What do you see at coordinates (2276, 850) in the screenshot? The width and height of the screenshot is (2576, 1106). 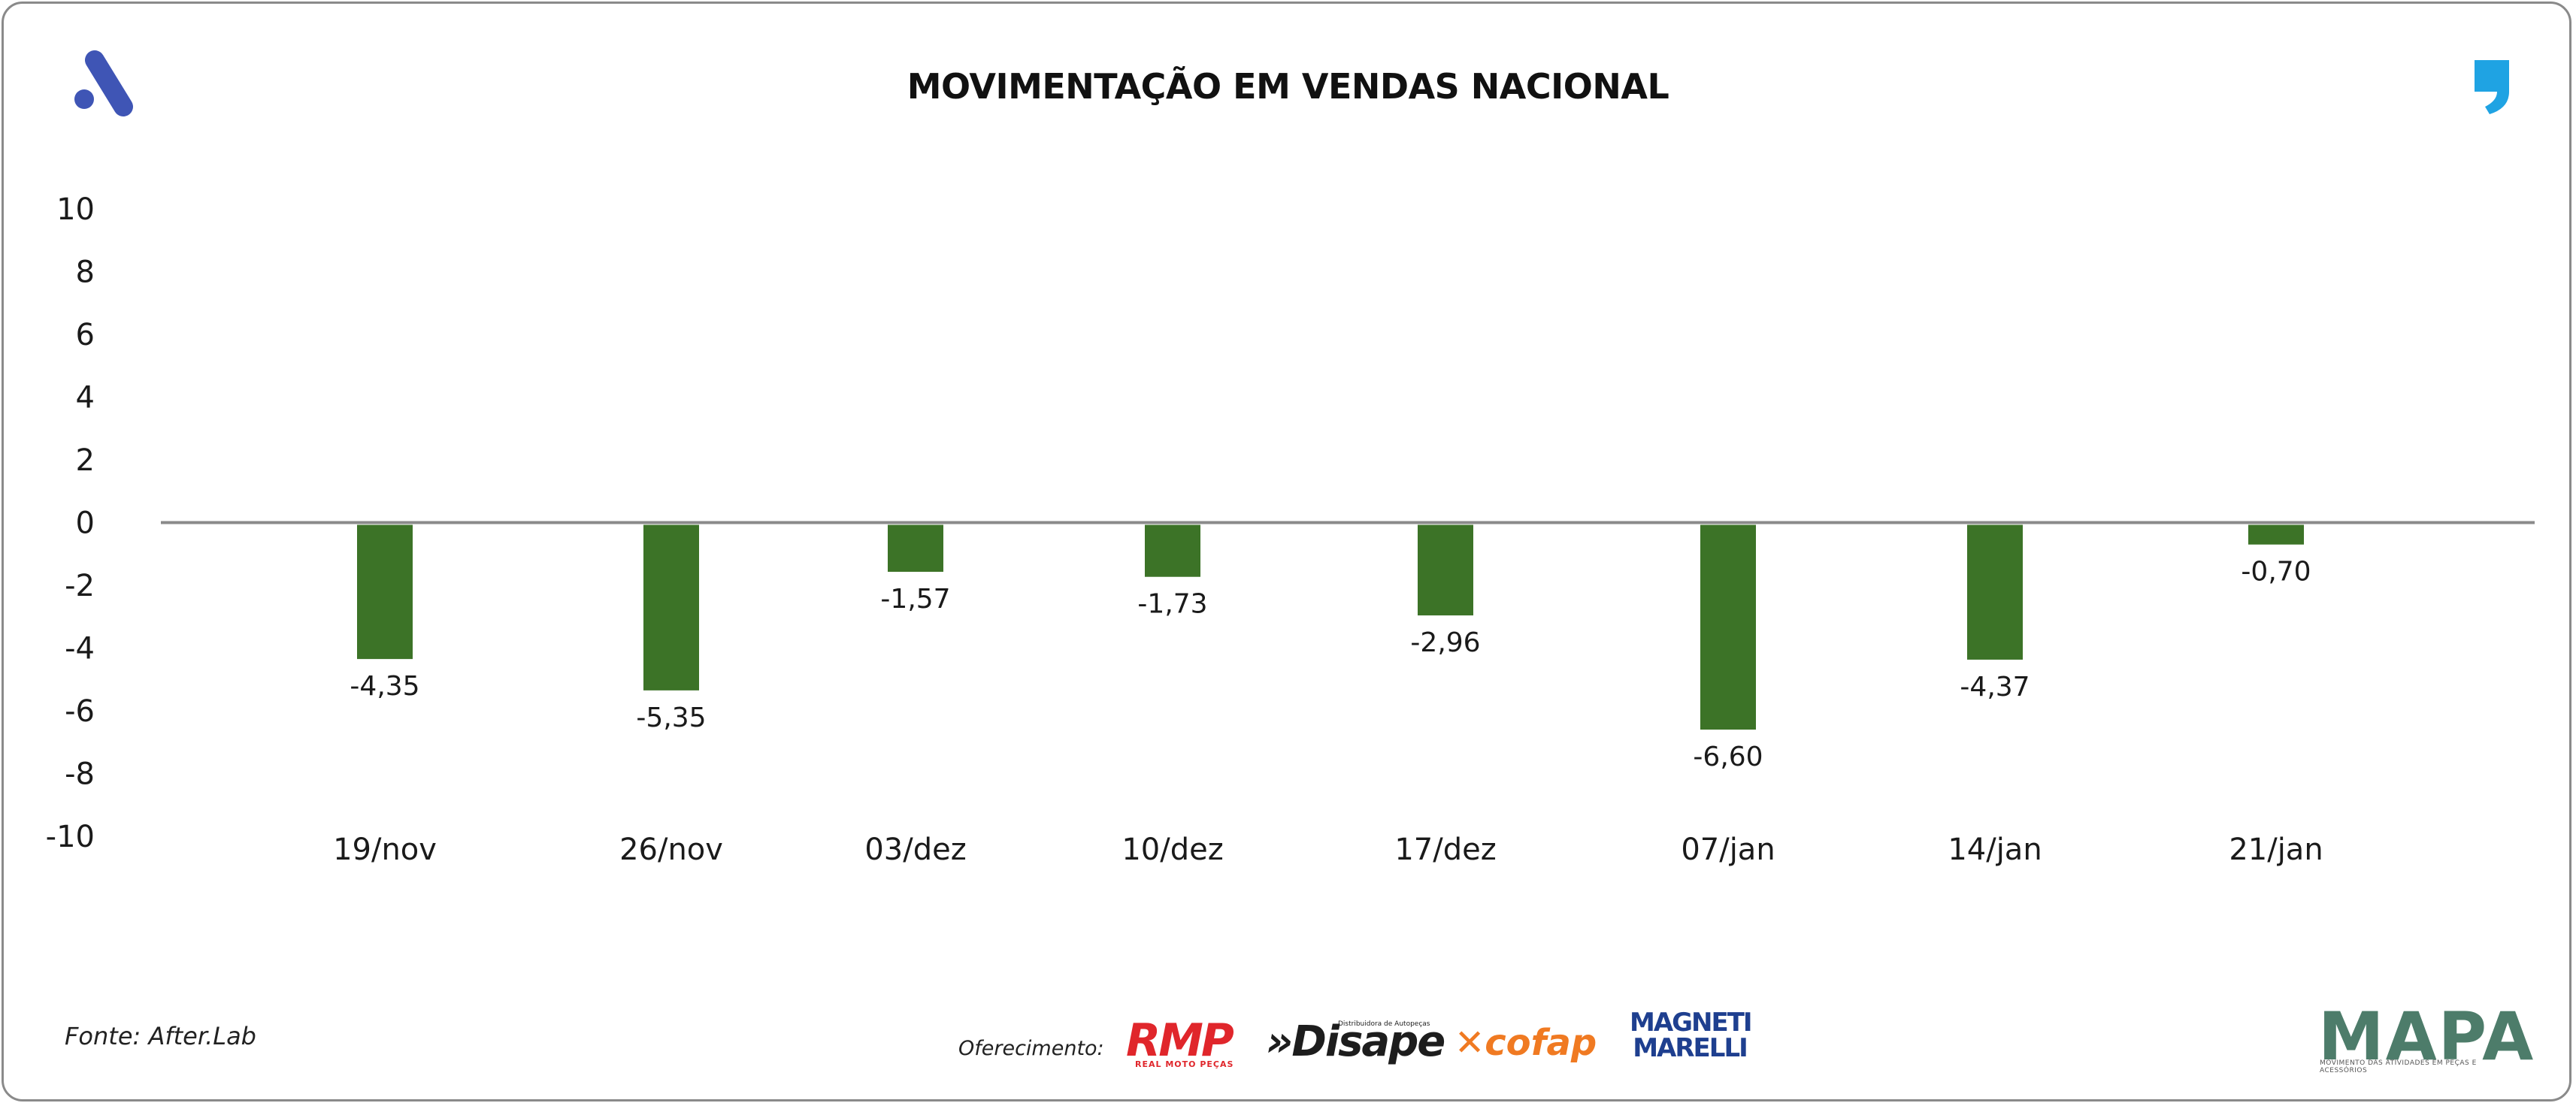 I see `category-label: 21/jan` at bounding box center [2276, 850].